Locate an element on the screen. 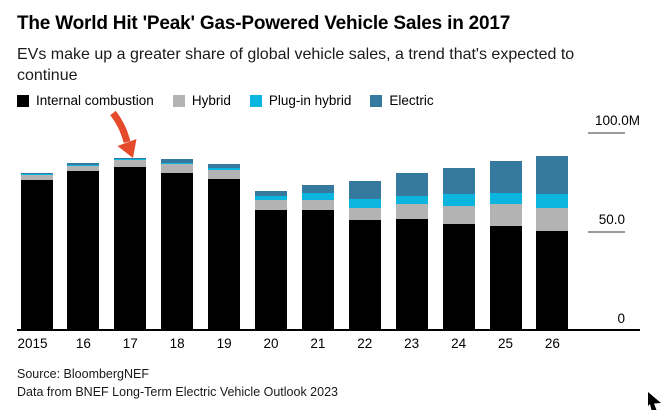 This screenshot has height=410, width=666. legend-label: Electric is located at coordinates (411, 100).